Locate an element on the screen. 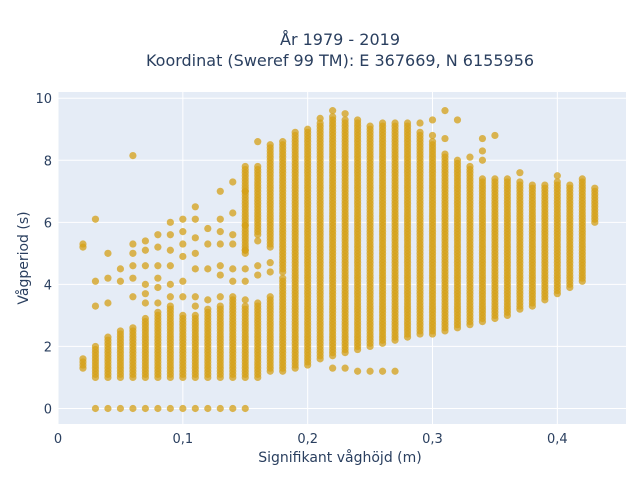  y-tick-label: 8 is located at coordinates (48, 161).